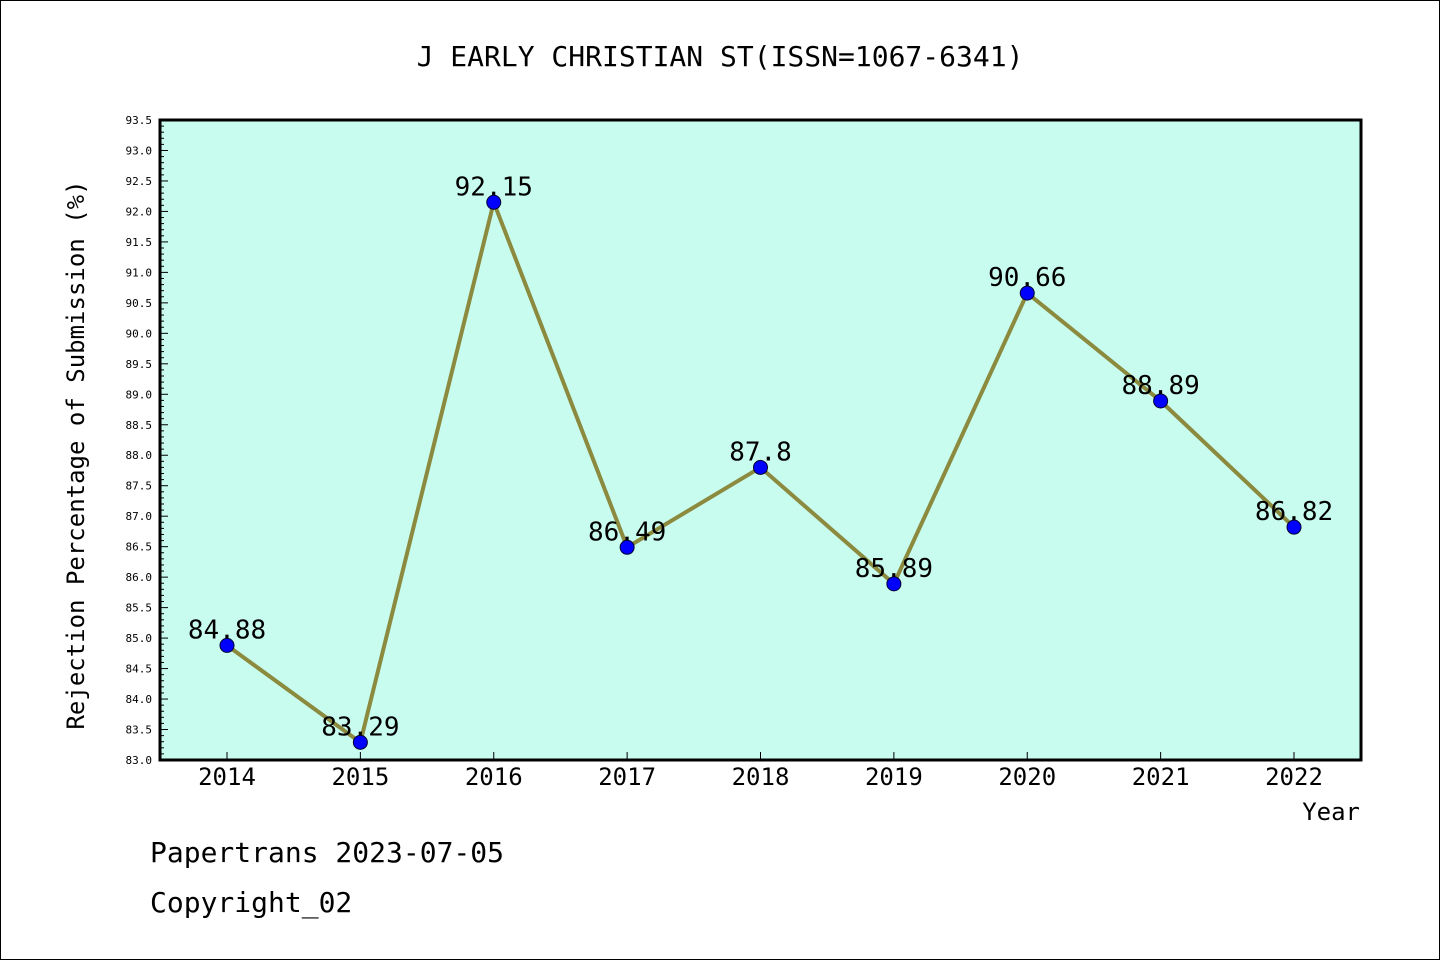 This screenshot has width=1440, height=960. I want to click on x-axis-label: Year, so click(1331, 812).